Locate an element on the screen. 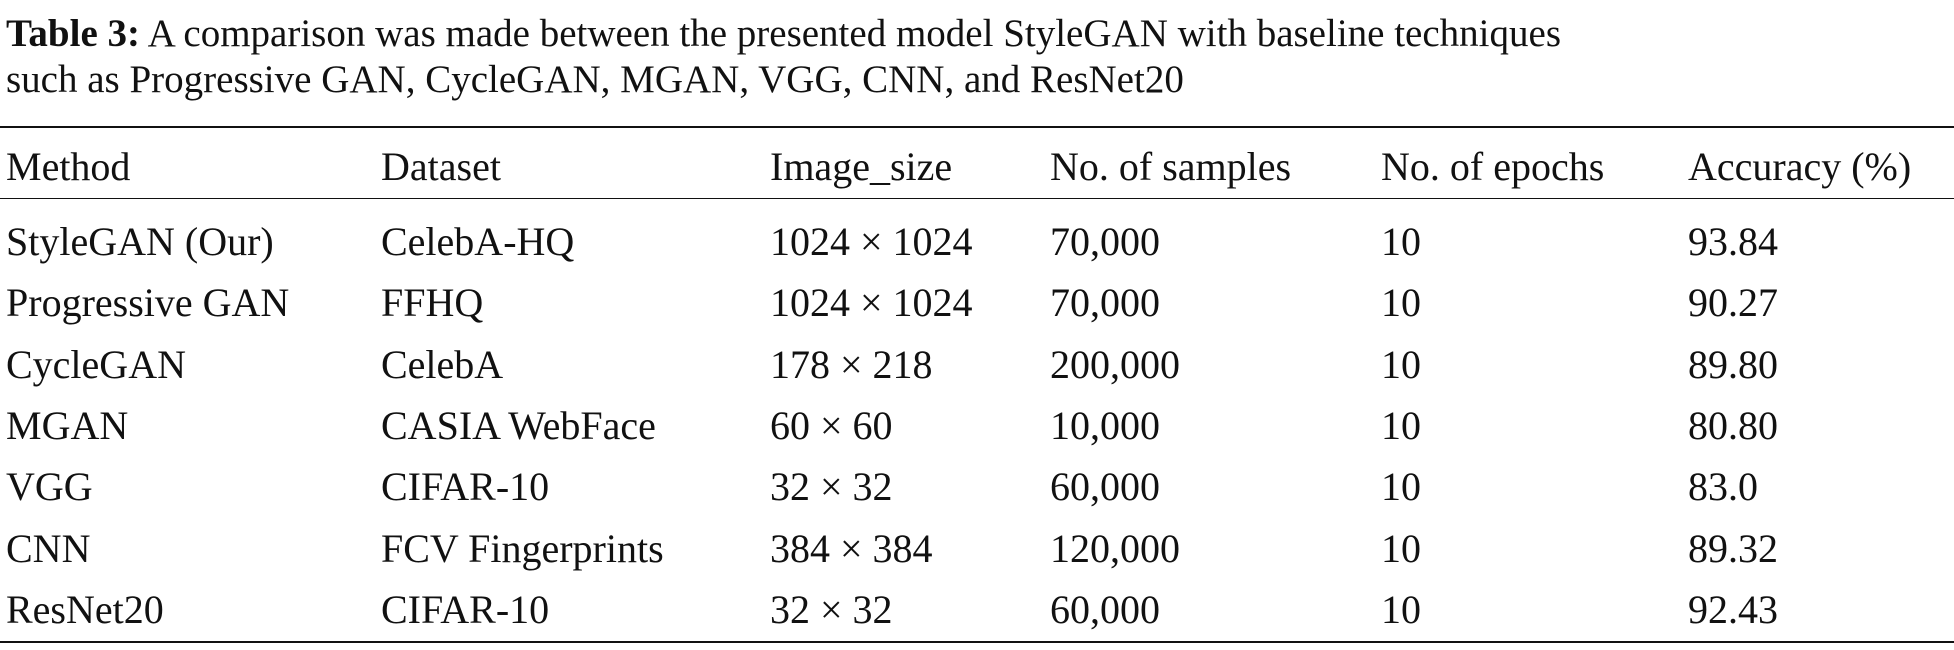 This screenshot has width=1954, height=650. table-cell: 93.84 is located at coordinates (1733, 241).